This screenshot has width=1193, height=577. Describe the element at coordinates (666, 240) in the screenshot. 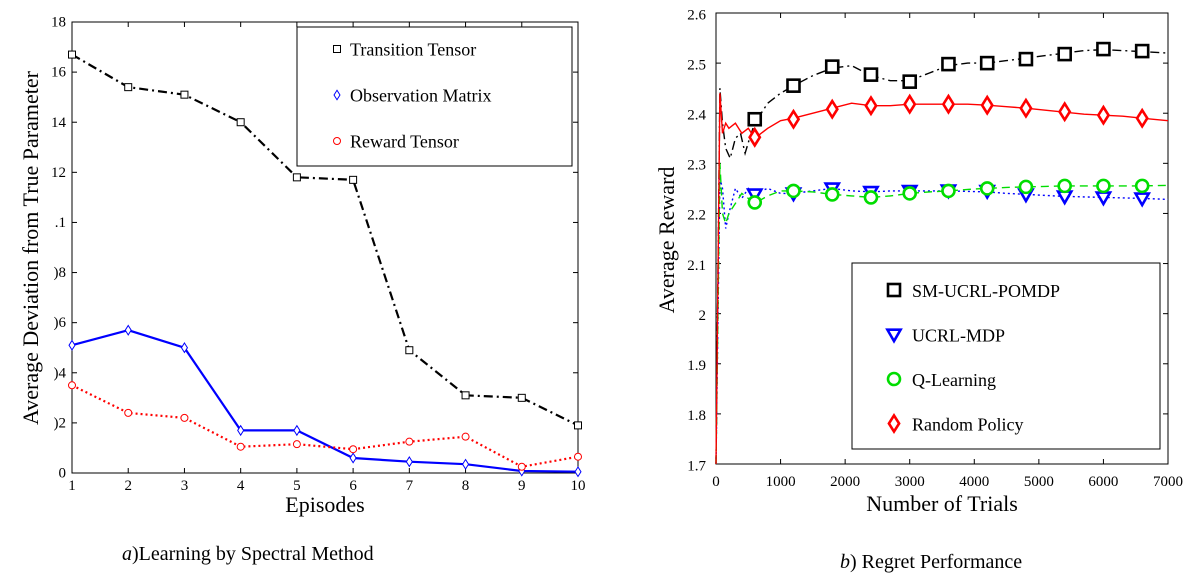

I see `chart-b-y-axis-label: Average Reward` at that location.